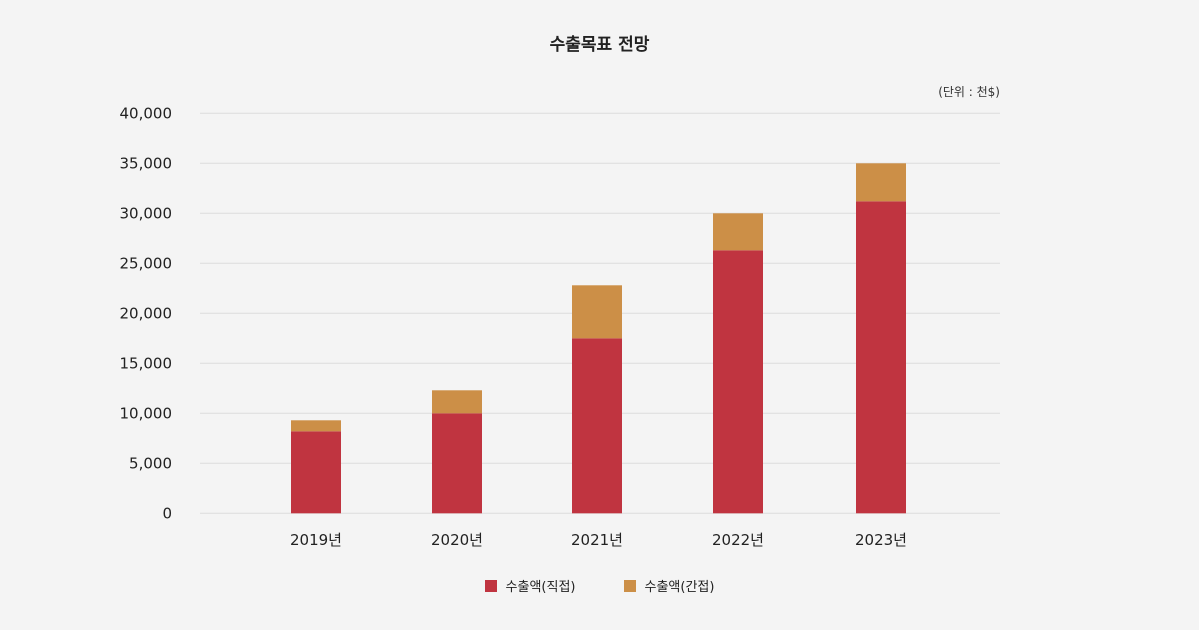 The height and width of the screenshot is (630, 1199). Describe the element at coordinates (738, 540) in the screenshot. I see `x-tick-label: 2022년` at that location.